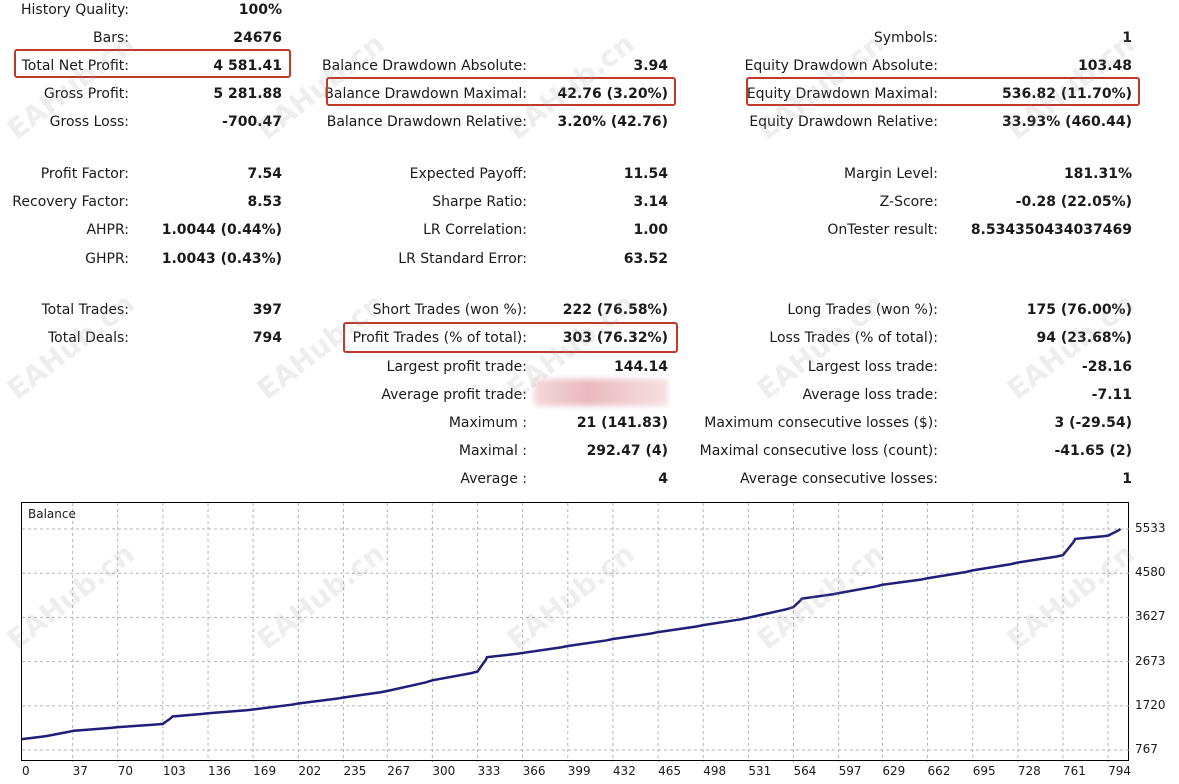 This screenshot has width=1179, height=784. I want to click on equity-drawdown-absolute-value: 103.48, so click(1104, 66).